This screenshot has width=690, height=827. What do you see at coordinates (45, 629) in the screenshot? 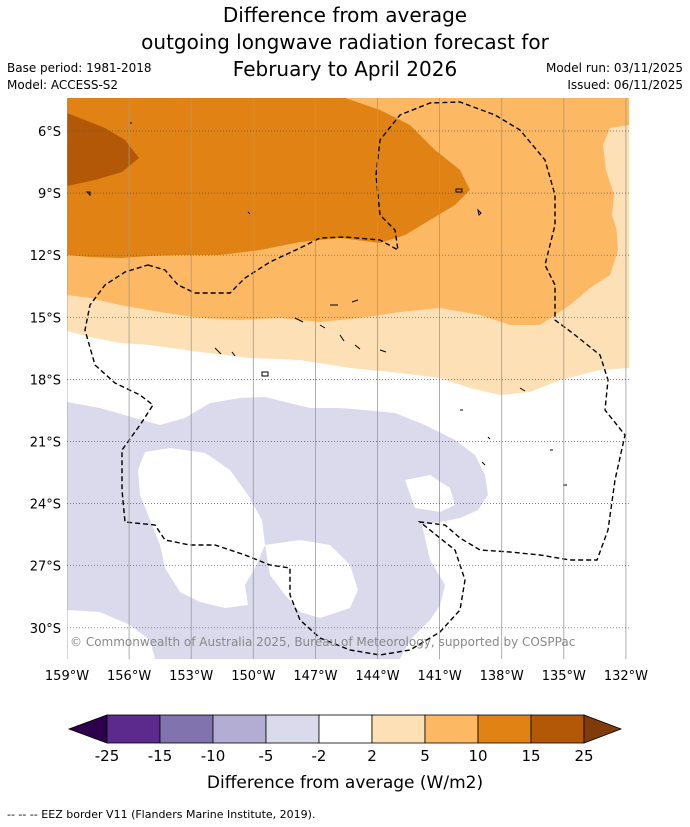
I see `lat-tick-label: 30°S` at bounding box center [45, 629].